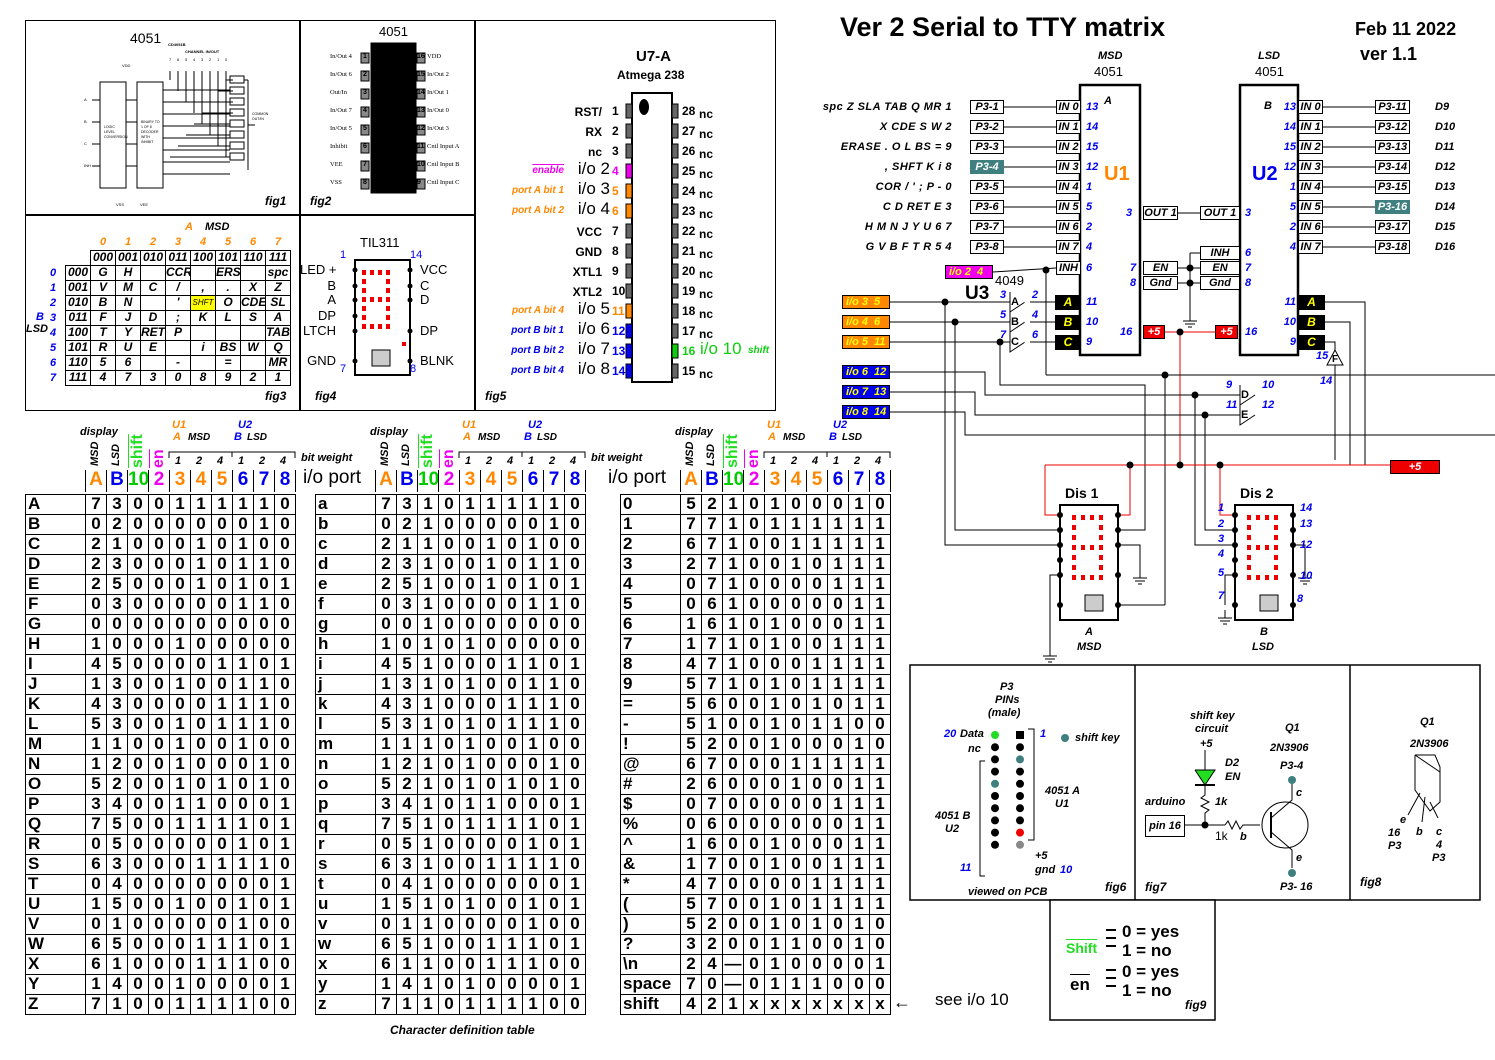 This screenshot has width=1495, height=1060. What do you see at coordinates (1311, 302) in the screenshot?
I see `u2-select-a: A` at bounding box center [1311, 302].